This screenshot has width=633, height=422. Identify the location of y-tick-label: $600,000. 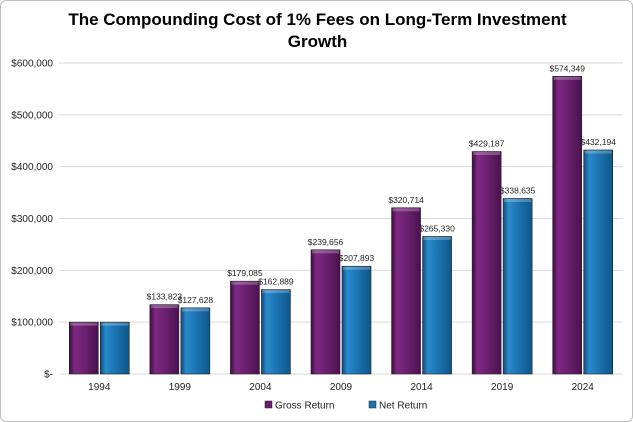
(32, 64).